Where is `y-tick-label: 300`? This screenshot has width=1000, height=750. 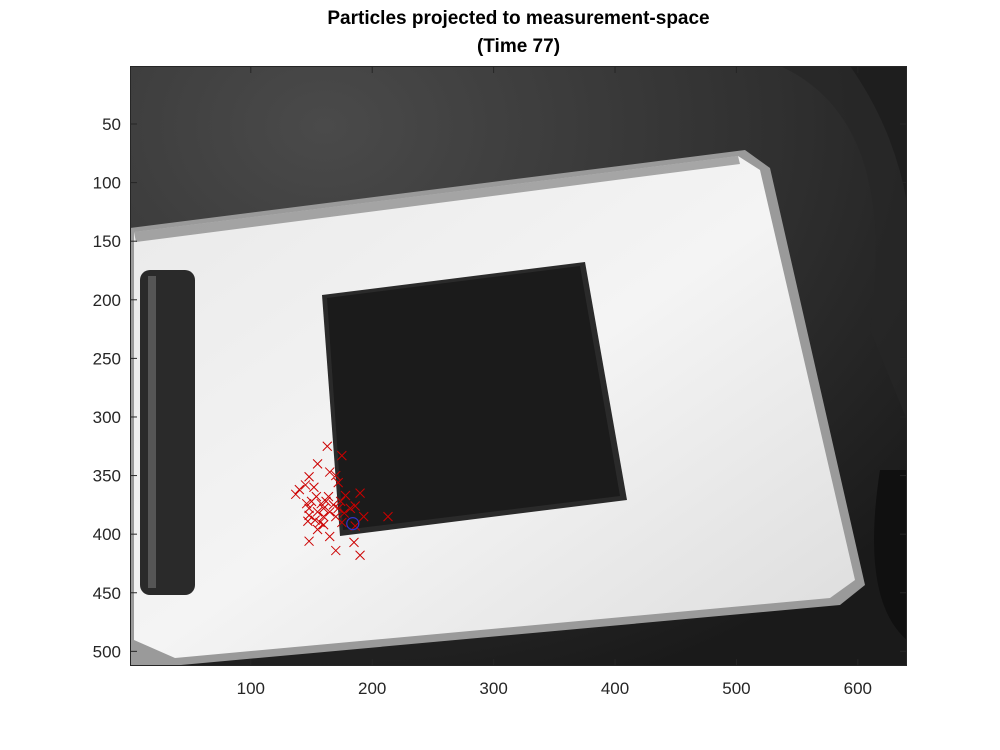 y-tick-label: 300 is located at coordinates (107, 417).